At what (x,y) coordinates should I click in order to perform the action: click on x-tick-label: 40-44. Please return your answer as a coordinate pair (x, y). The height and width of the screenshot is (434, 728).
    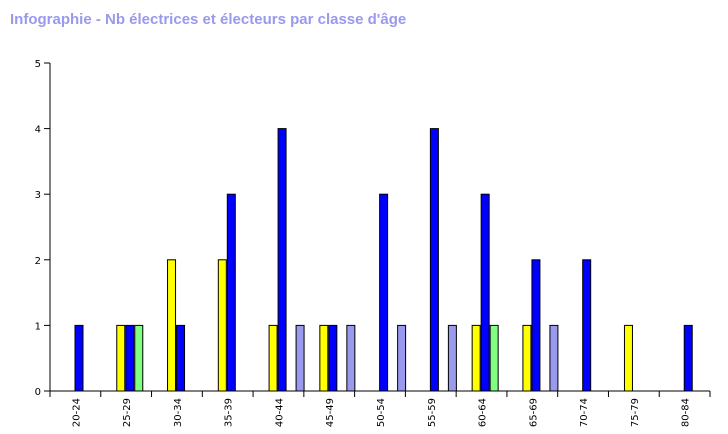
    Looking at the image, I should click on (279, 412).